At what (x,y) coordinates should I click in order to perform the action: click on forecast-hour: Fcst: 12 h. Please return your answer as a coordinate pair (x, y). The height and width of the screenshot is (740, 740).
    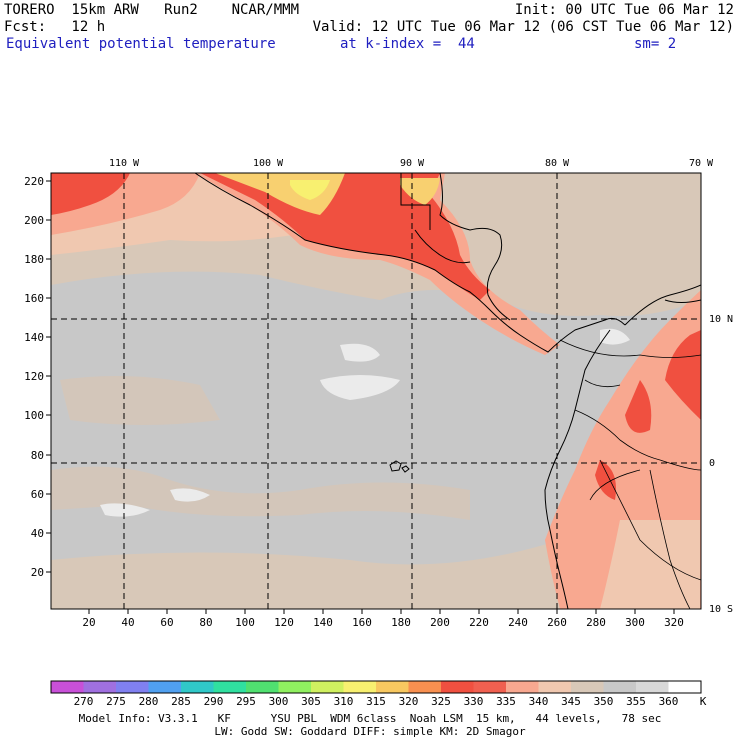
    Looking at the image, I should click on (55, 27).